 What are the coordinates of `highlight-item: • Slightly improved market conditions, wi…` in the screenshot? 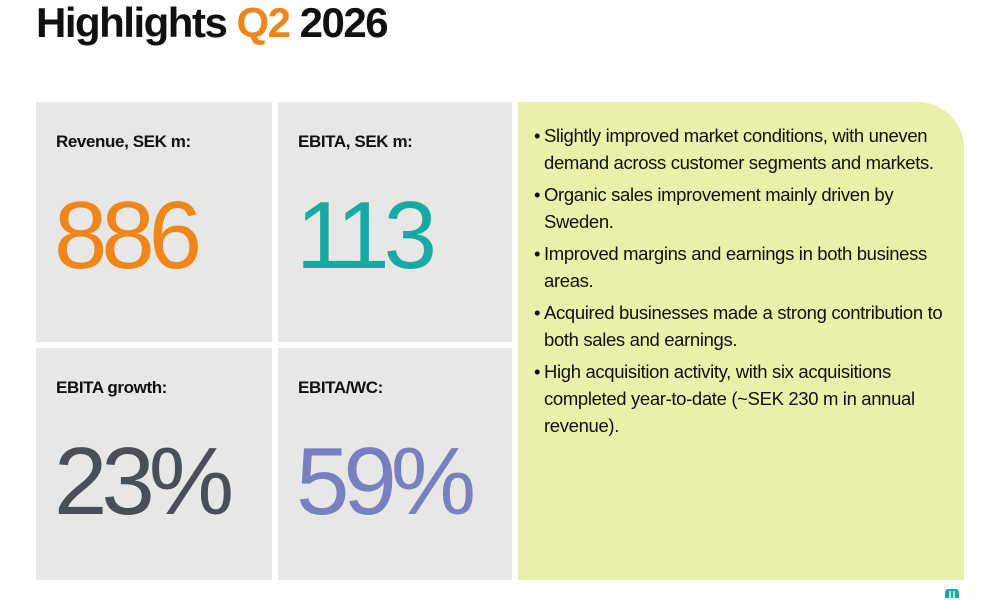 It's located at (739, 149).